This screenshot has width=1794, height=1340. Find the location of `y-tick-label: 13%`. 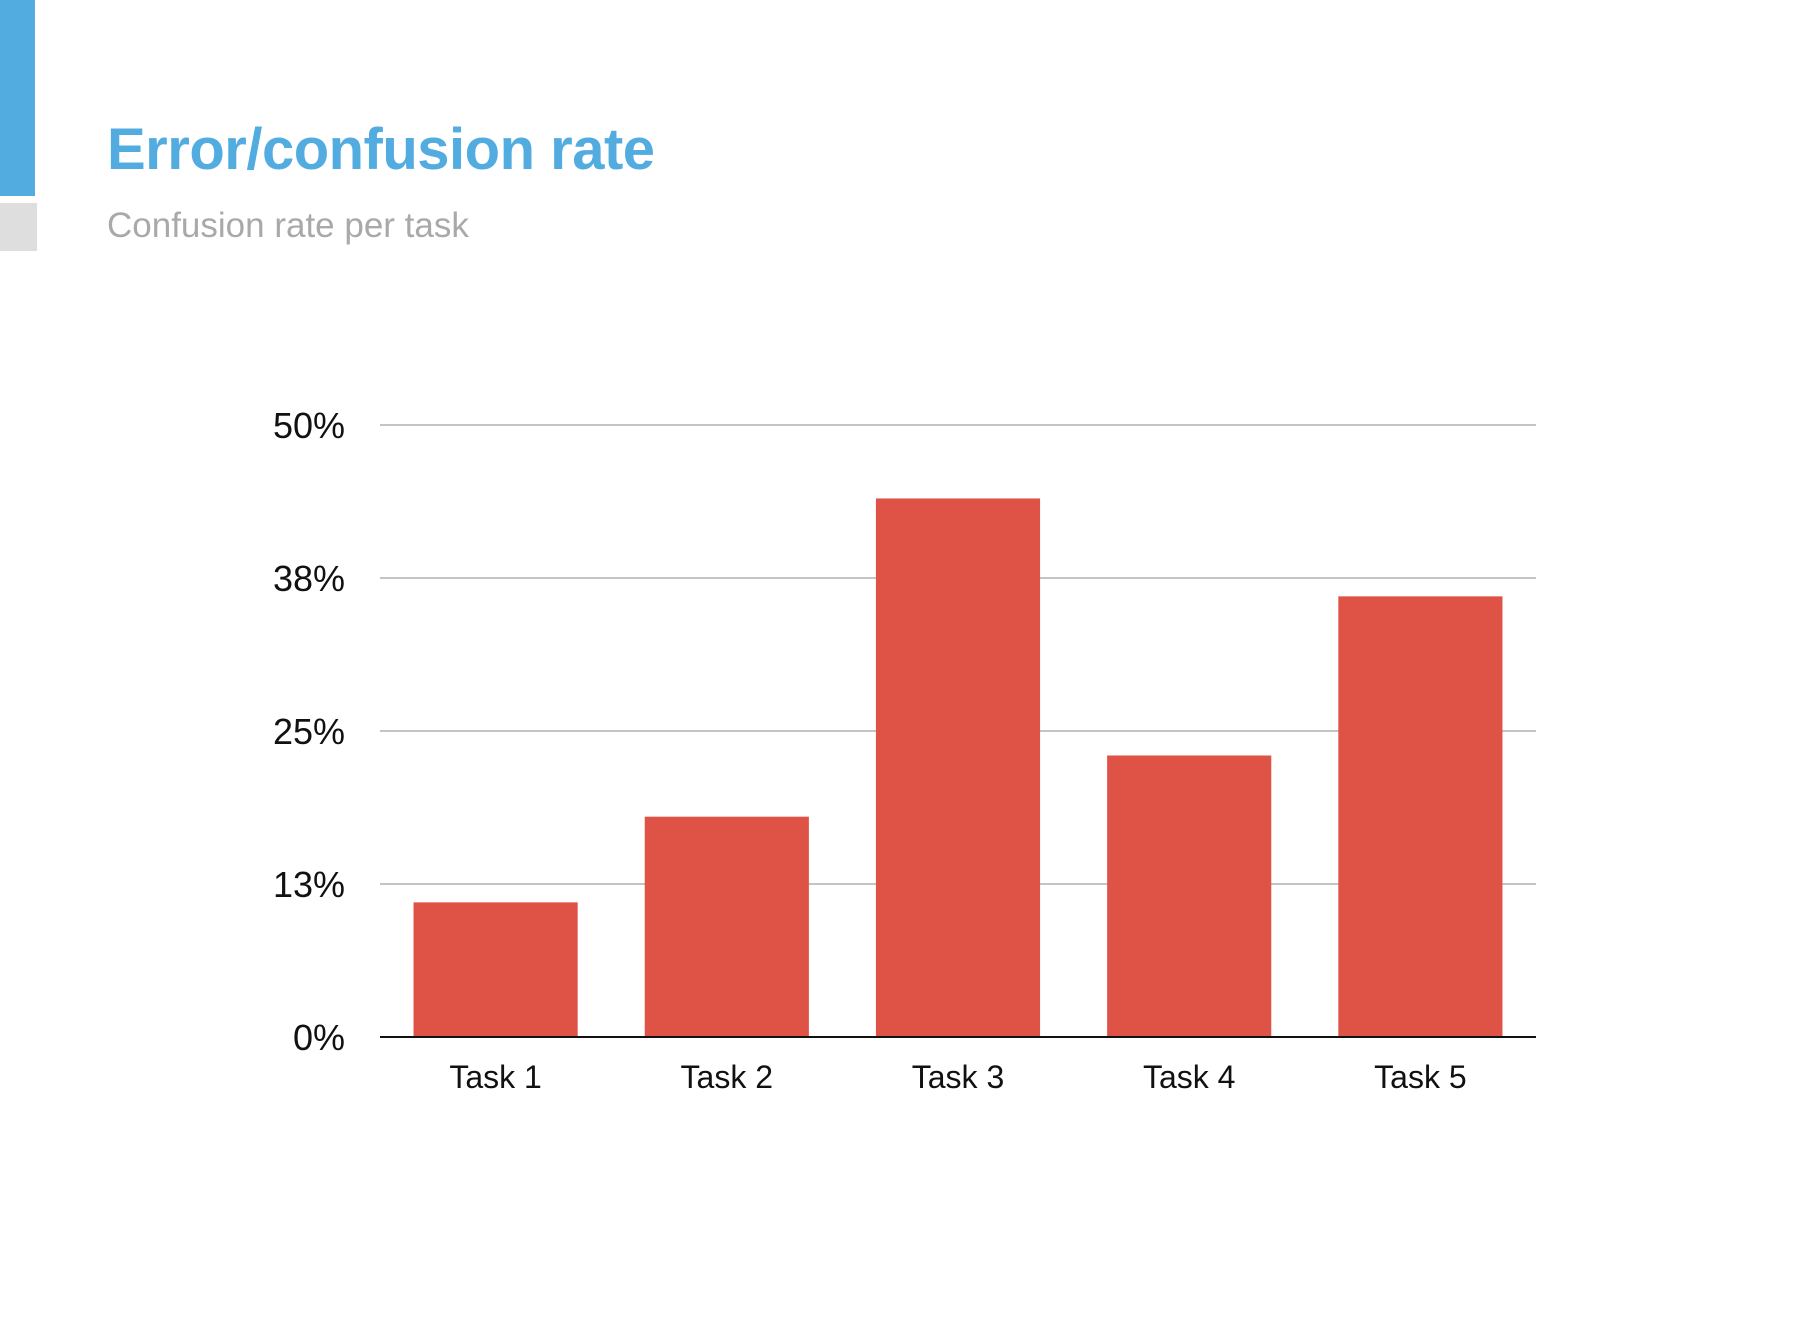

y-tick-label: 13% is located at coordinates (309, 884).